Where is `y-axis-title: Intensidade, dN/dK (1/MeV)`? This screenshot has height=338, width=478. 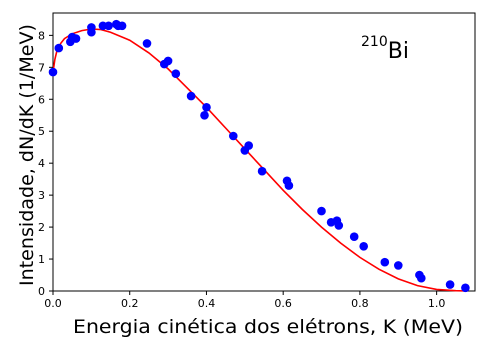
y-axis-title: Intensidade, dN/dK (1/MeV) is located at coordinates (27, 155).